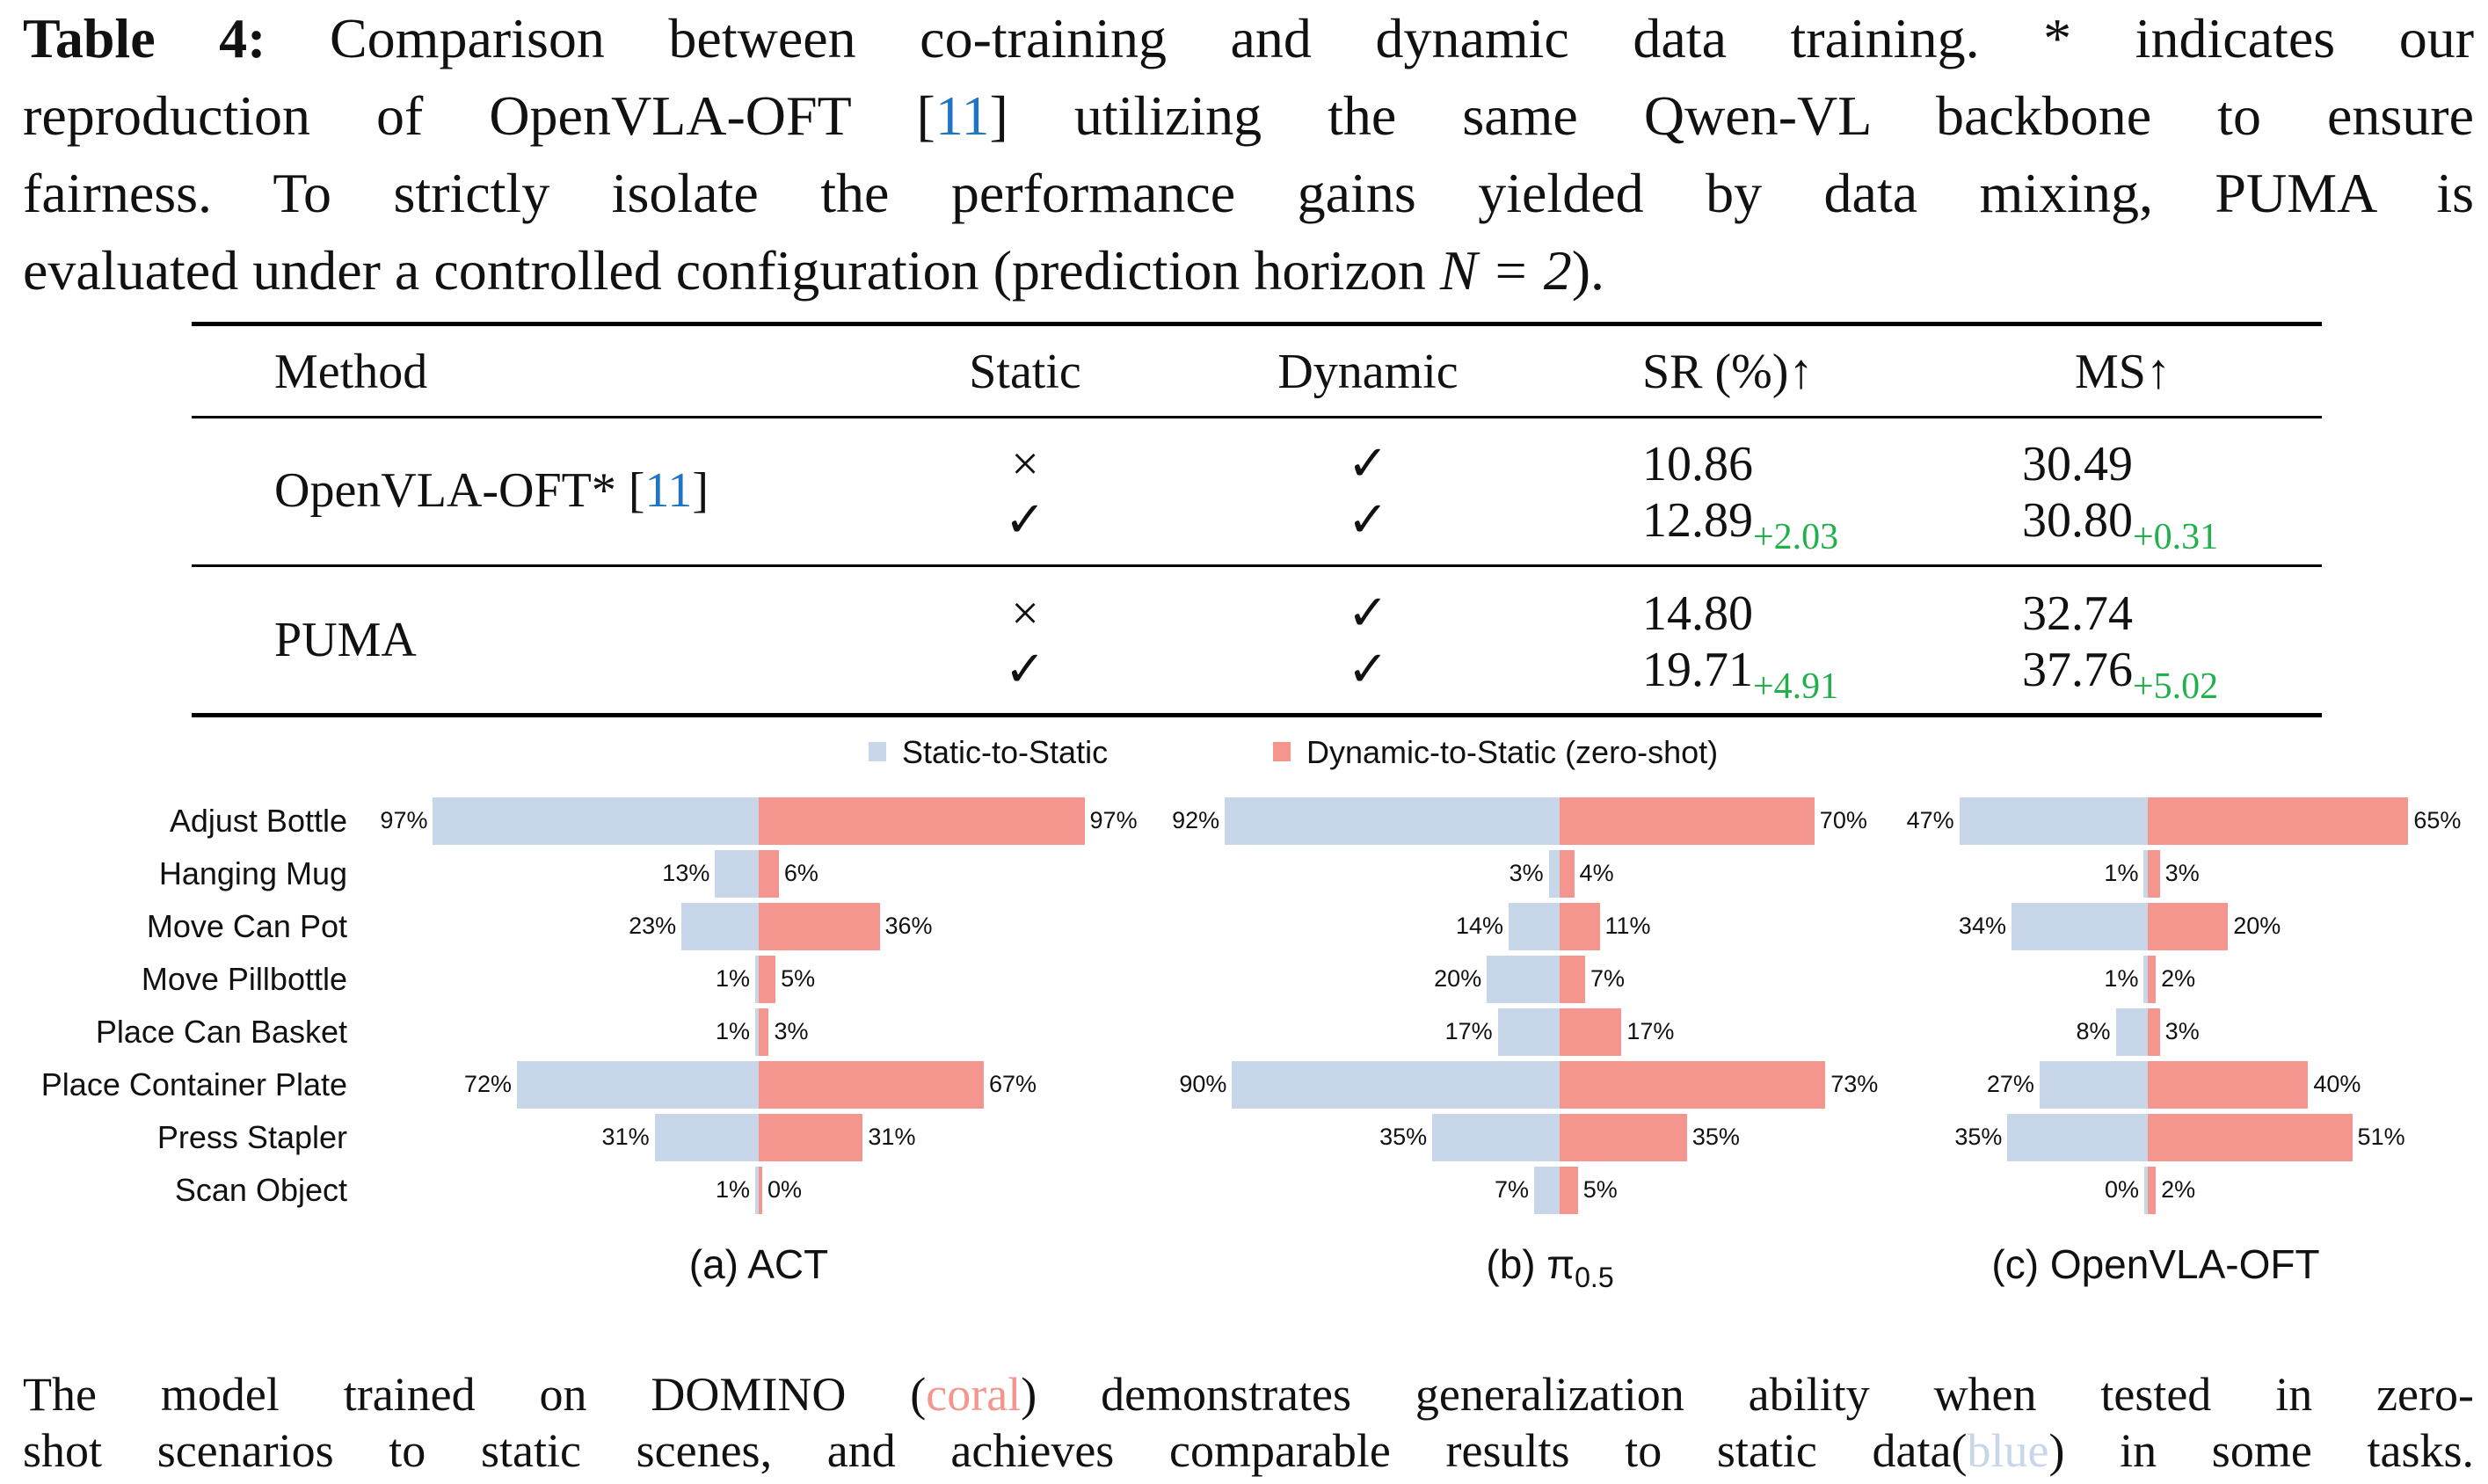 This screenshot has height=1484, width=2488. What do you see at coordinates (252, 873) in the screenshot?
I see `category-label: Hanging Mug` at bounding box center [252, 873].